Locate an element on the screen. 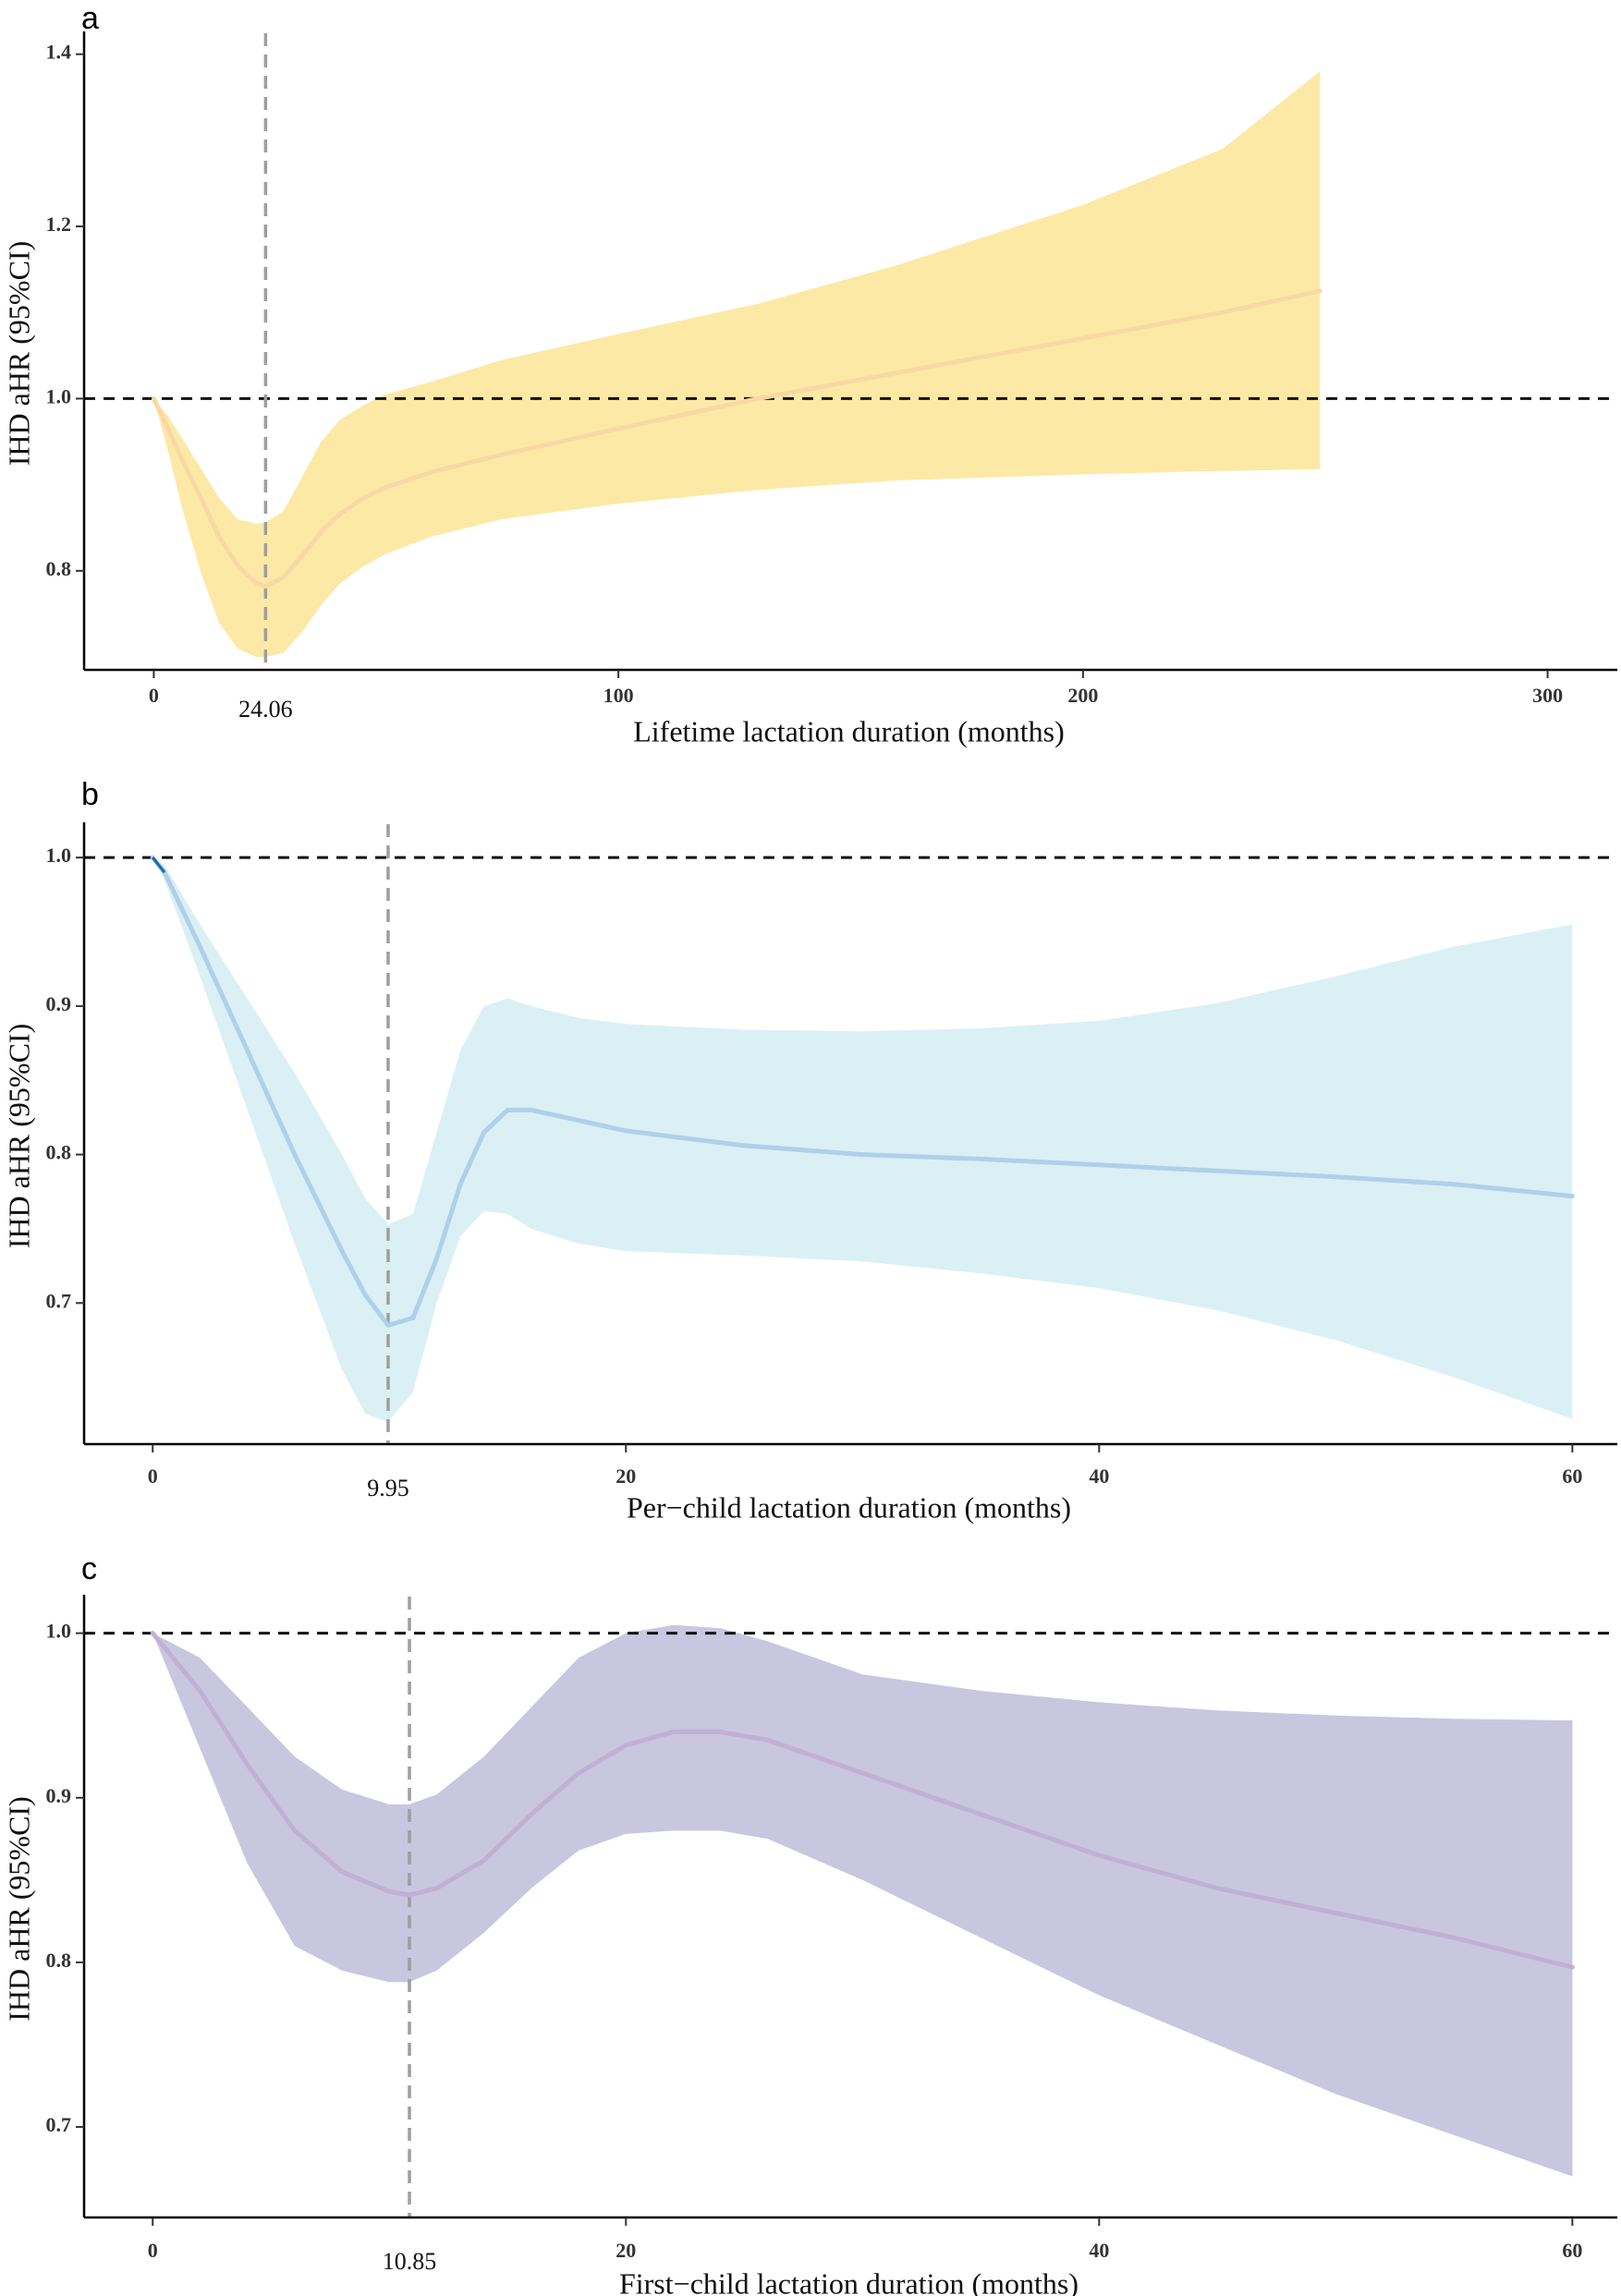 The height and width of the screenshot is (2296, 1621). panel-letter: c is located at coordinates (89, 1568).